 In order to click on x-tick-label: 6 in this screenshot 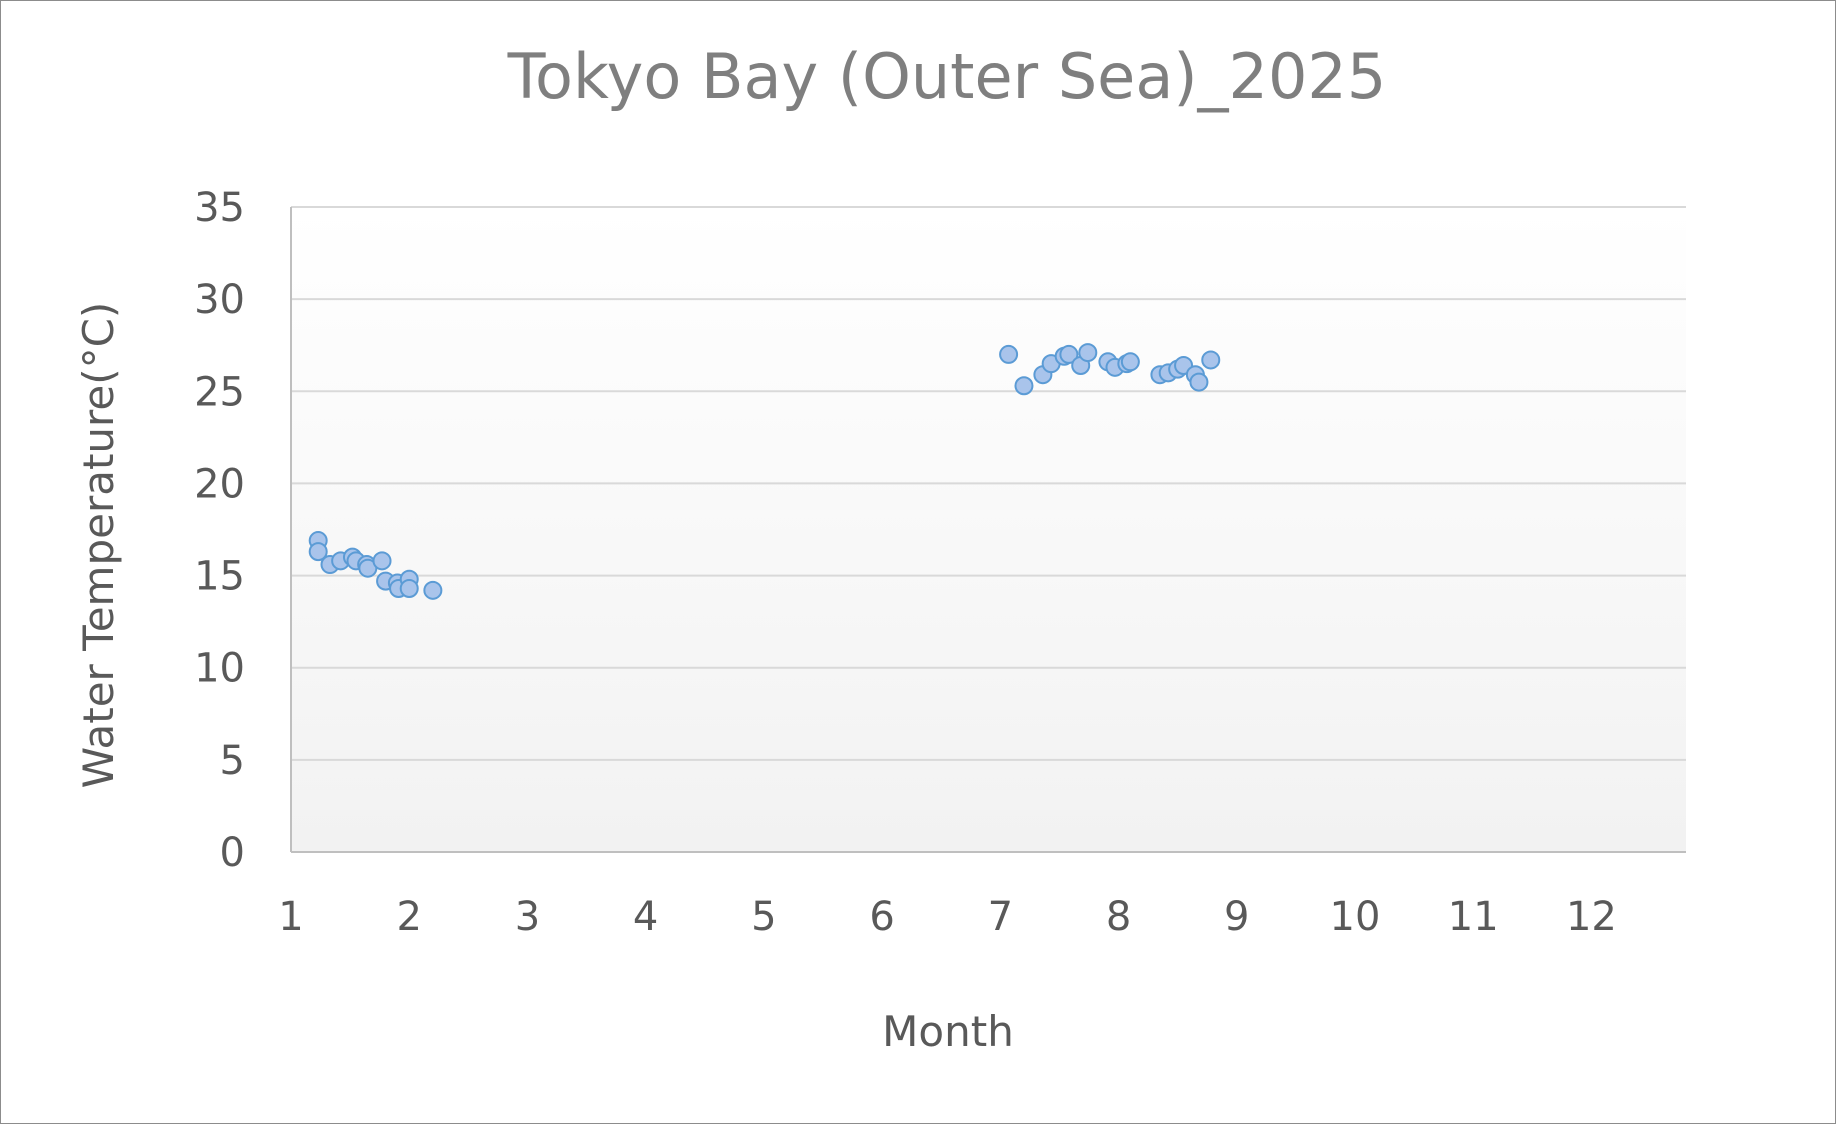, I will do `click(881, 917)`.